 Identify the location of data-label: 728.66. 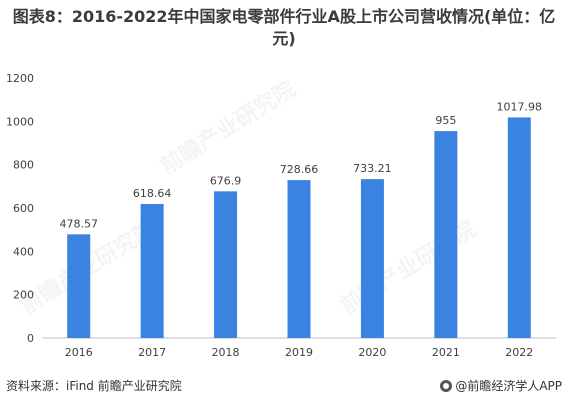
(299, 169).